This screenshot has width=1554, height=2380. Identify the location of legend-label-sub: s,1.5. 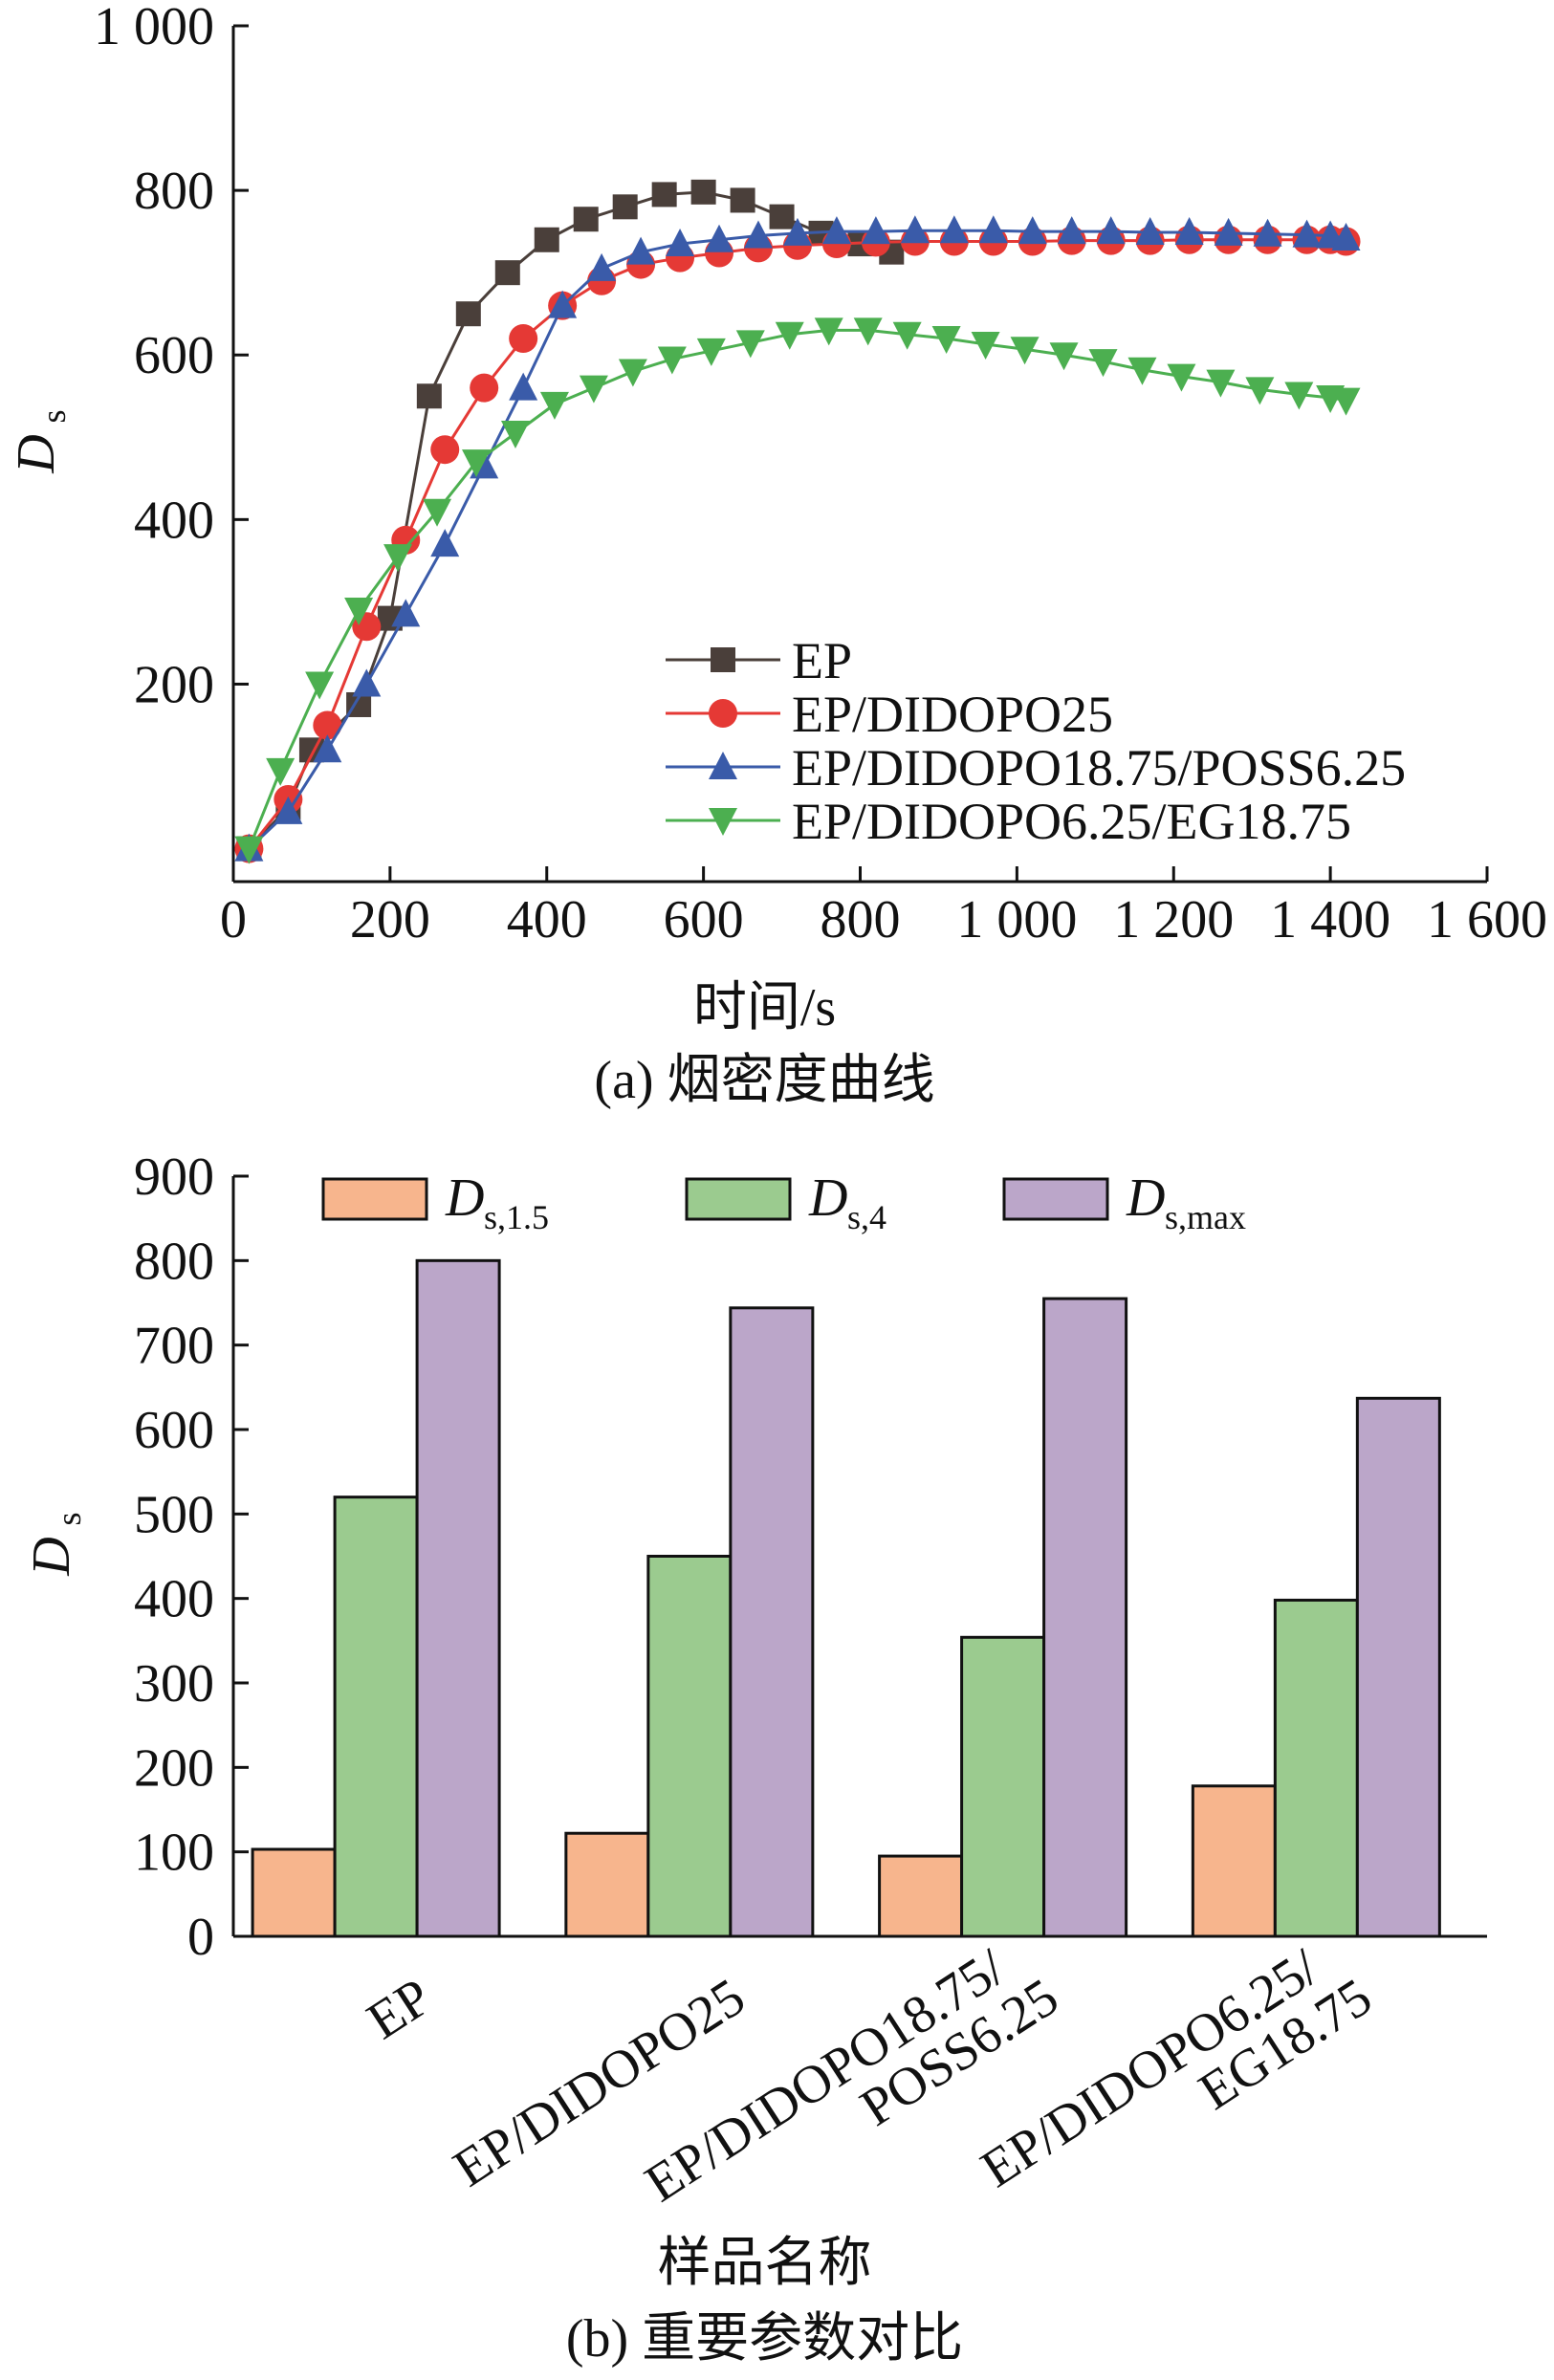
(516, 1217).